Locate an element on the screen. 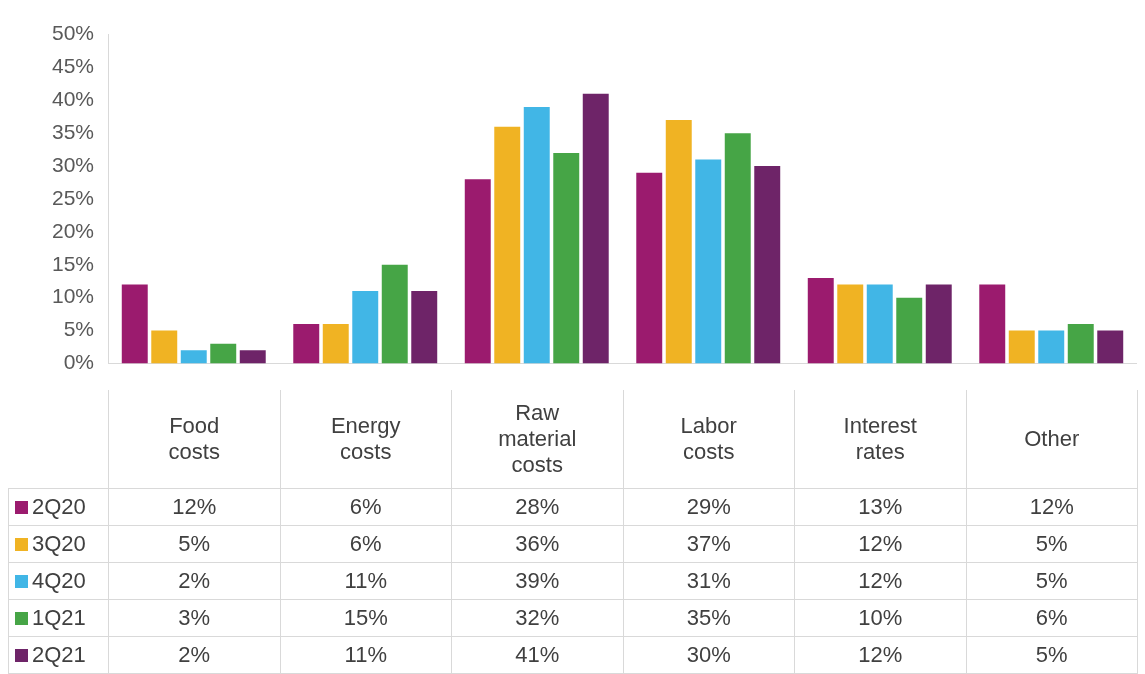 The width and height of the screenshot is (1145, 674). data-label: 35% is located at coordinates (709, 617).